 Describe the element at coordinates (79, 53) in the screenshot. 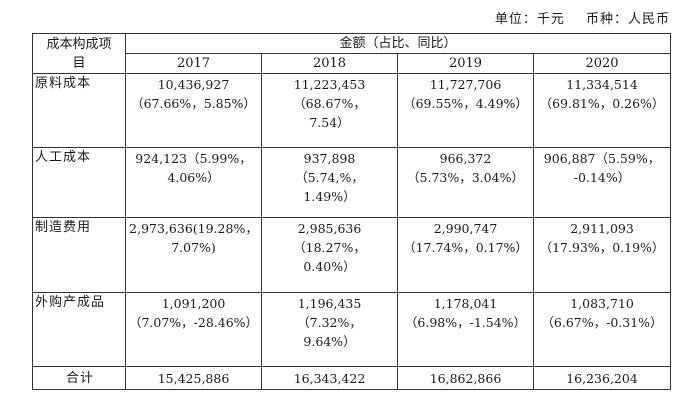

I see `cost-item-header: 成本构成项 目` at that location.